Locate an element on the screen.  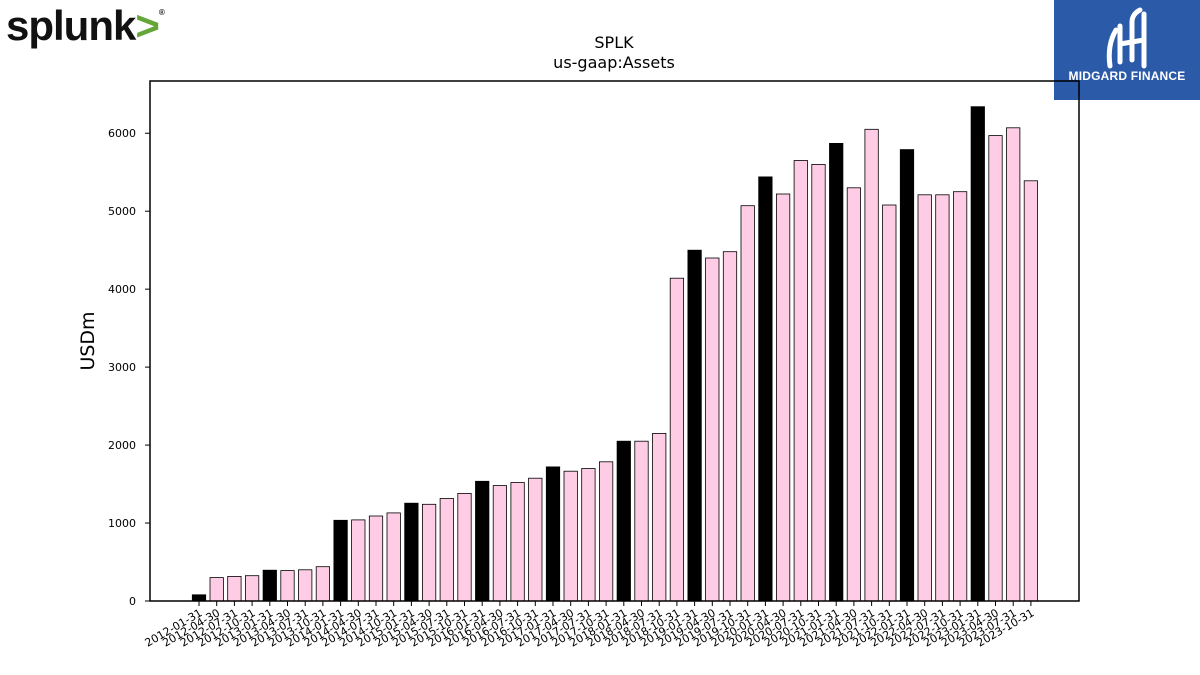
midgard-finance-logo: MIDGARD FINANCE is located at coordinates (1127, 50).